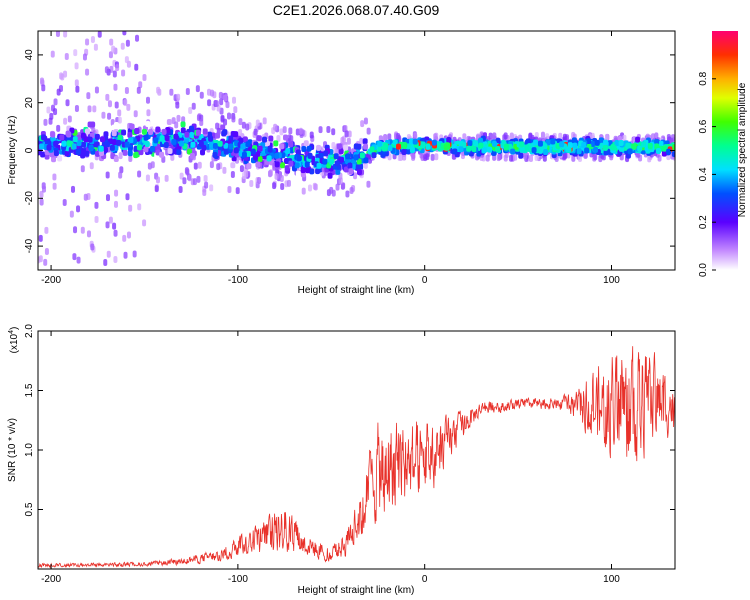  What do you see at coordinates (12, 450) in the screenshot?
I see `snr-y-label: SNR (10 * v/v)` at bounding box center [12, 450].